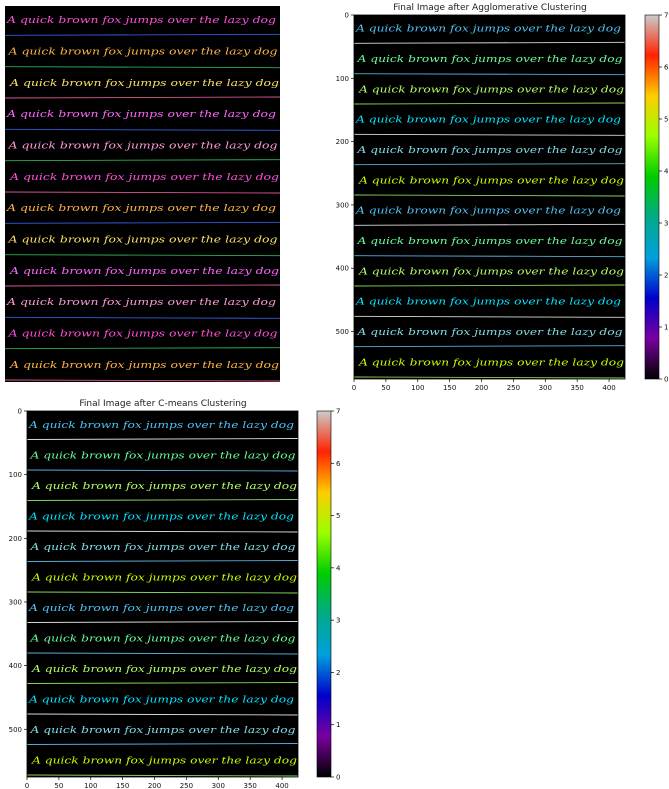  I want to click on x-tick-label: 0, so click(354, 388).